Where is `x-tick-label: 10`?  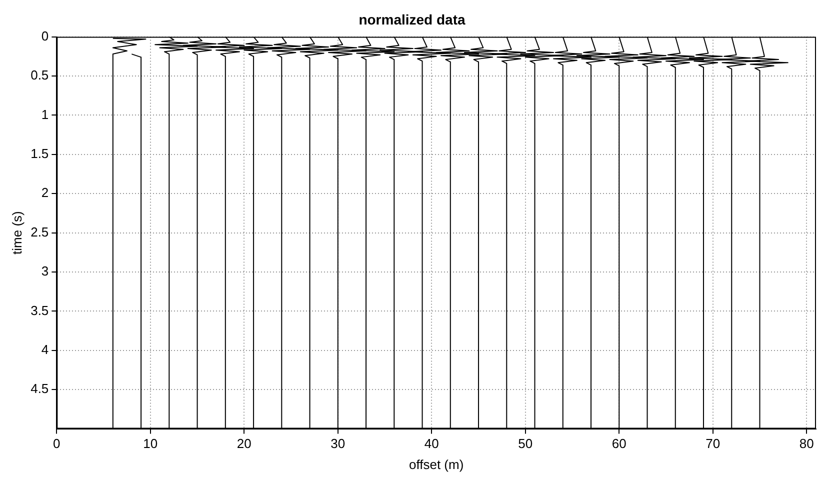
x-tick-label: 10 is located at coordinates (150, 444).